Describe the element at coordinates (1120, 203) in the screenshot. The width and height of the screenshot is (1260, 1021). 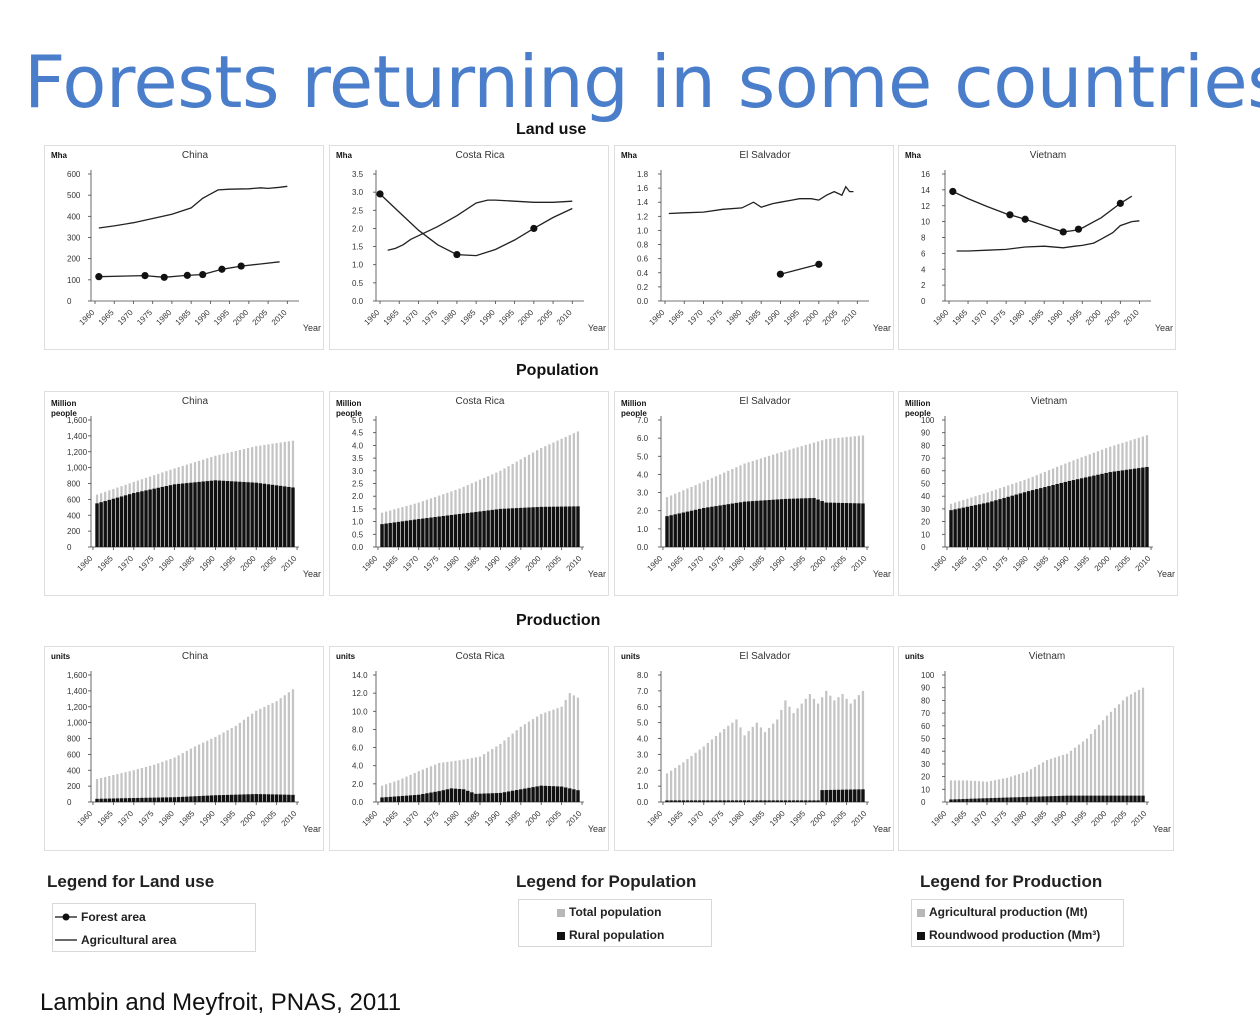
I see `forest-area-point` at that location.